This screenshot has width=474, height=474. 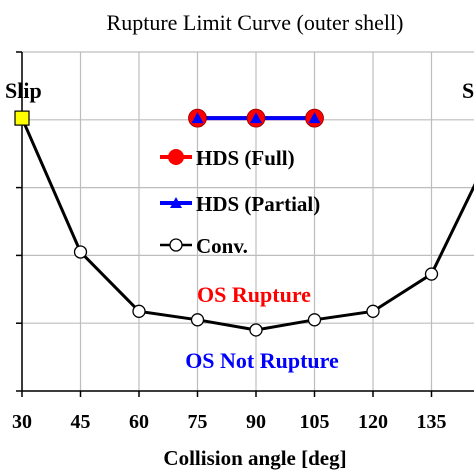 I want to click on x-tick-label: 105, so click(x=315, y=422).